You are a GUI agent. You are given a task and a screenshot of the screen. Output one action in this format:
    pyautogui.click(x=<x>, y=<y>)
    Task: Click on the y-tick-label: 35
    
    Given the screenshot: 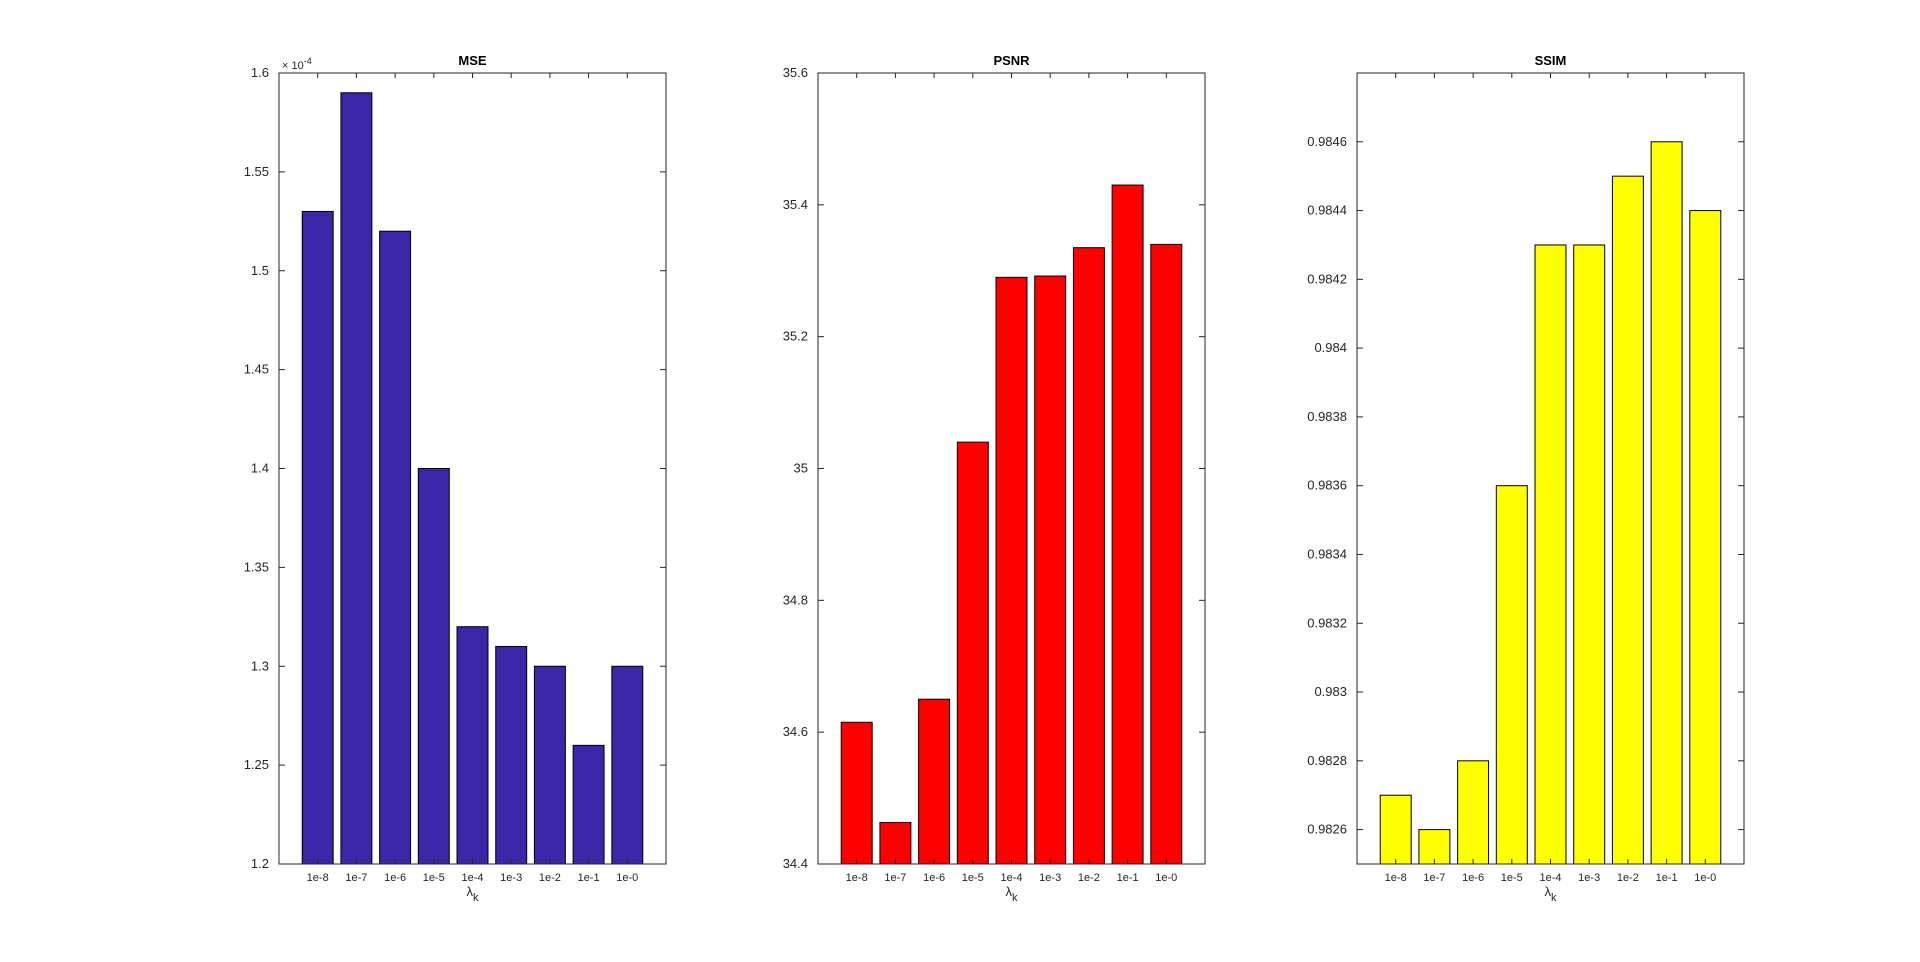 What is the action you would take?
    pyautogui.click(x=801, y=468)
    